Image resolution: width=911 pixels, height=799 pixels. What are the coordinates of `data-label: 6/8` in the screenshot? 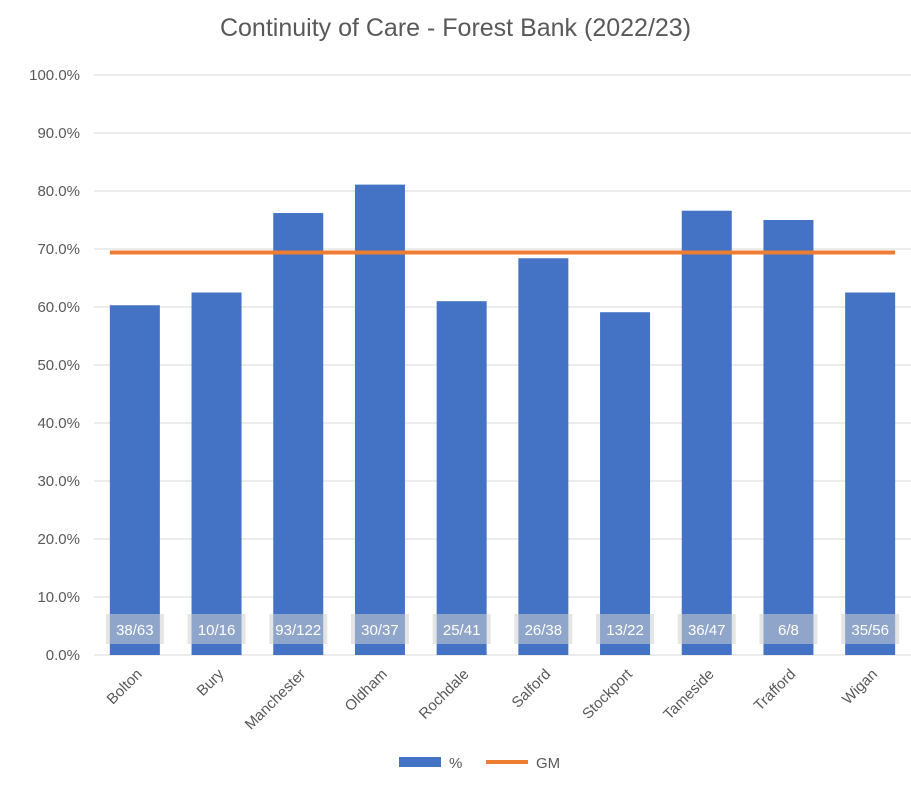 It's located at (788, 630).